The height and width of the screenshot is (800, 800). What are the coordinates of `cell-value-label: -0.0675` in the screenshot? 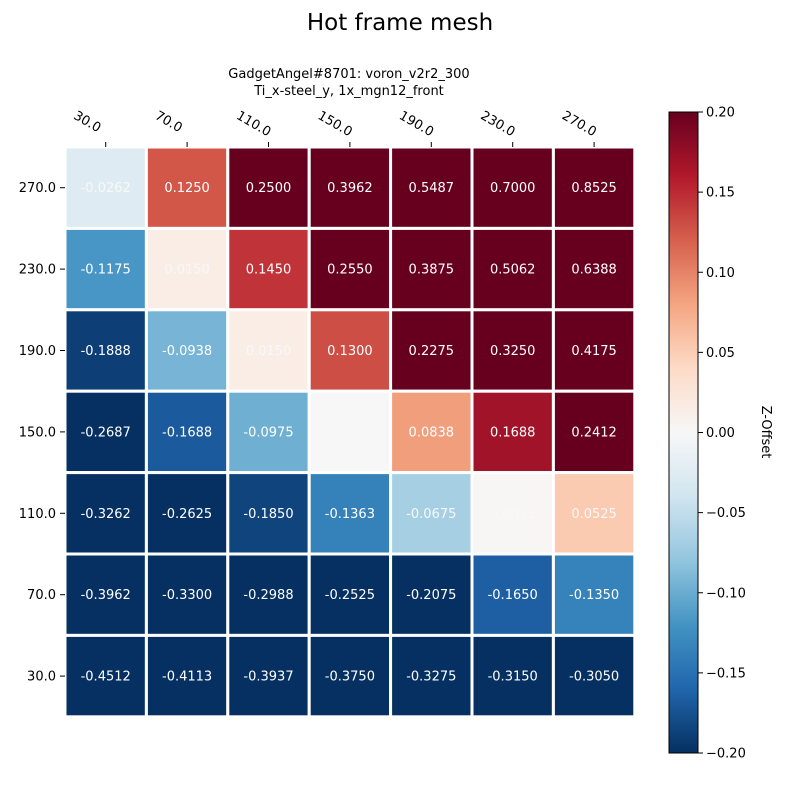 It's located at (431, 514).